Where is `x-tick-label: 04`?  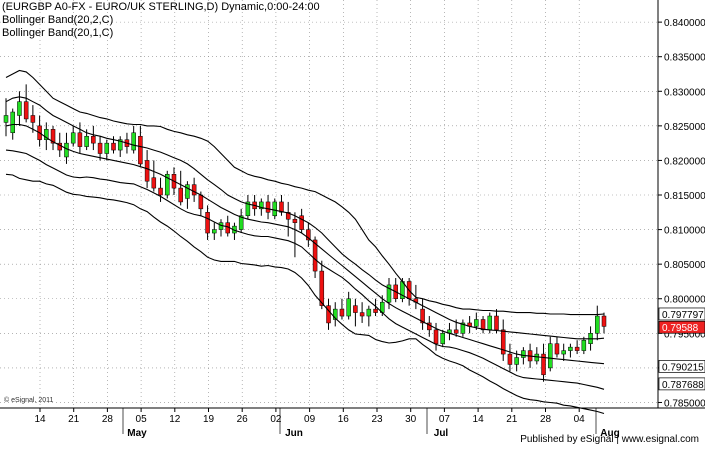
x-tick-label: 04 is located at coordinates (580, 419).